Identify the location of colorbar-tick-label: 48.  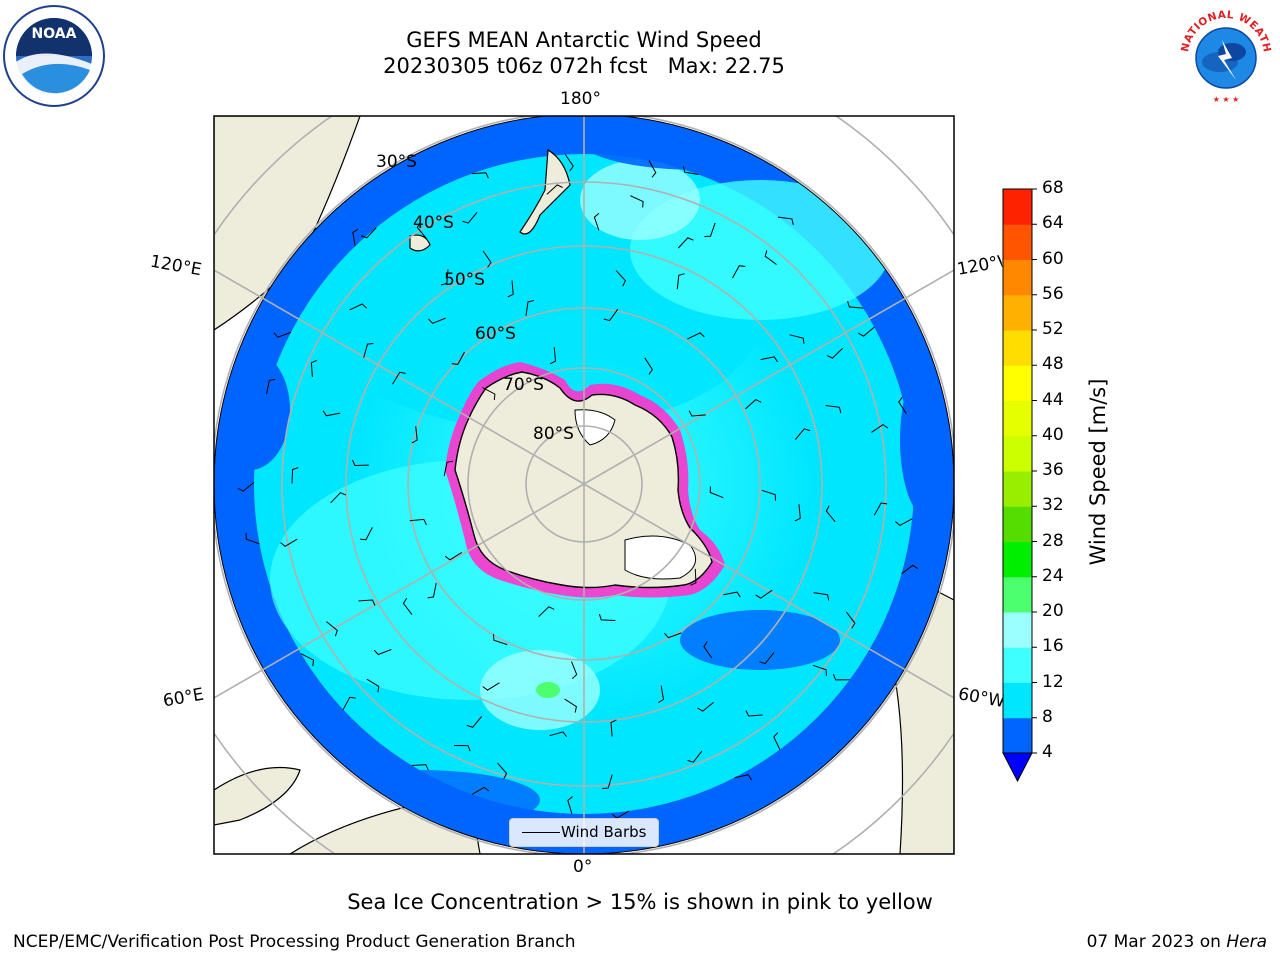
(1053, 364).